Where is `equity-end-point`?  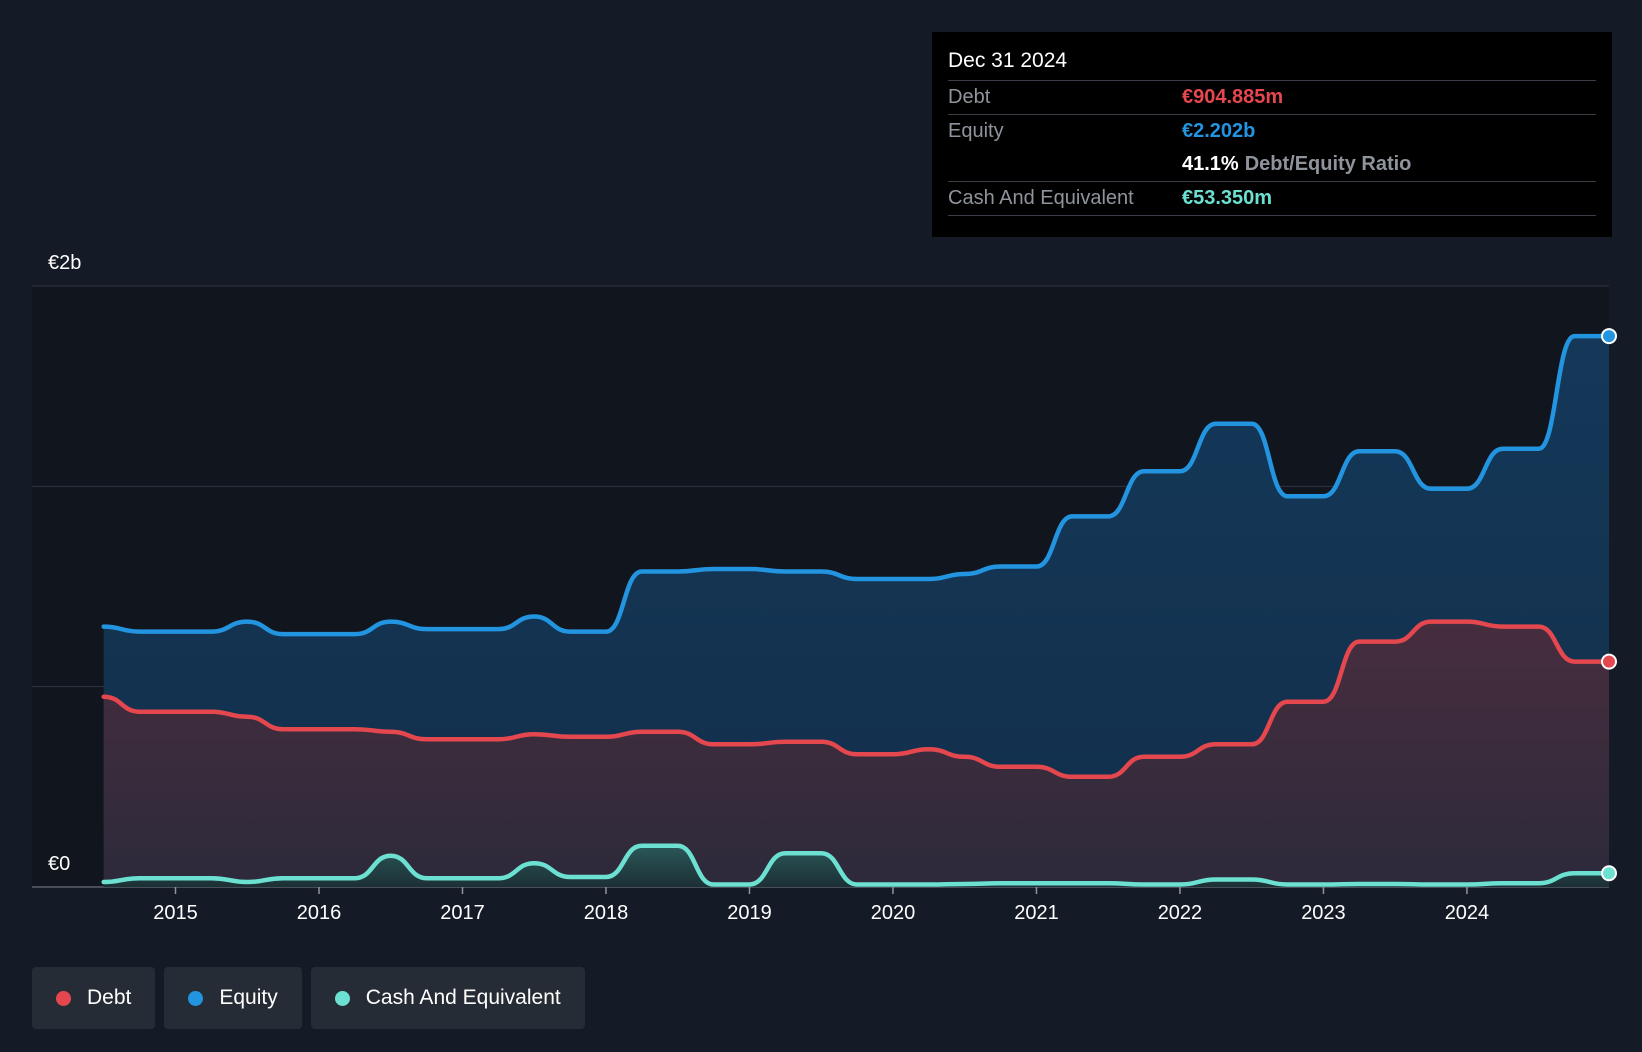
equity-end-point is located at coordinates (1609, 336).